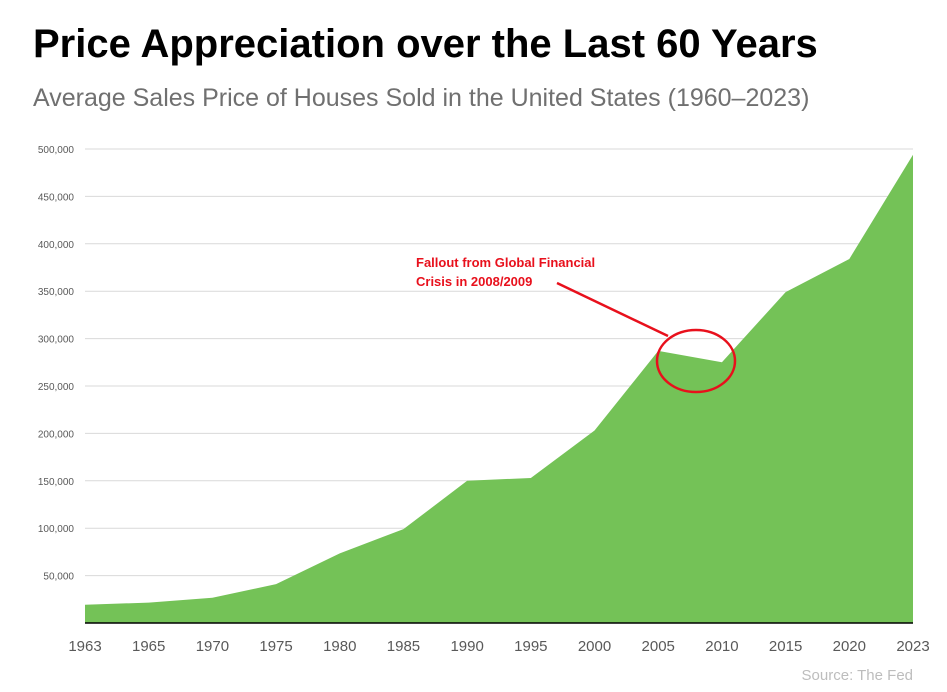  What do you see at coordinates (849, 646) in the screenshot?
I see `x-tick-label: 2020` at bounding box center [849, 646].